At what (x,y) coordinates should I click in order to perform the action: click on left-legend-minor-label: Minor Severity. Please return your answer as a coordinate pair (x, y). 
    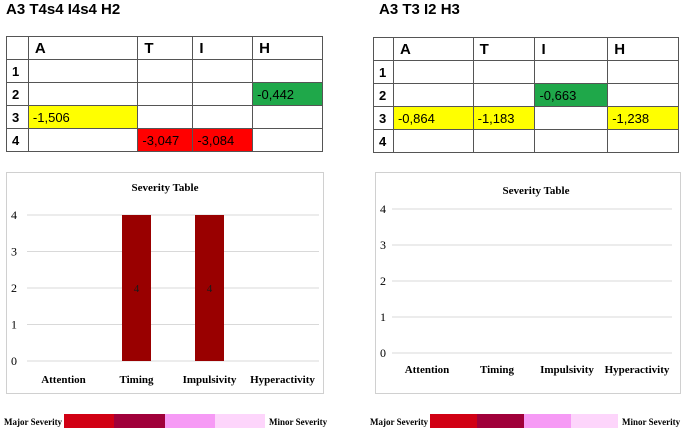
    Looking at the image, I should click on (298, 422).